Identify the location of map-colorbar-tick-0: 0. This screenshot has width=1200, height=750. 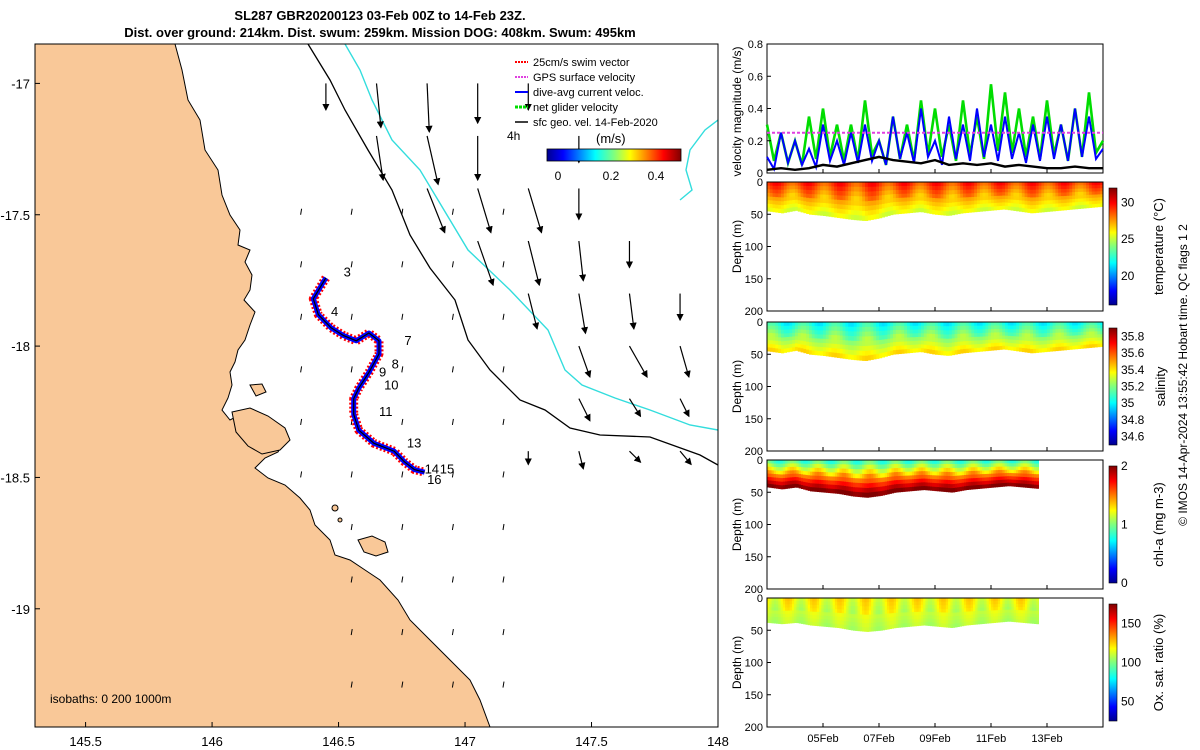
(558, 176).